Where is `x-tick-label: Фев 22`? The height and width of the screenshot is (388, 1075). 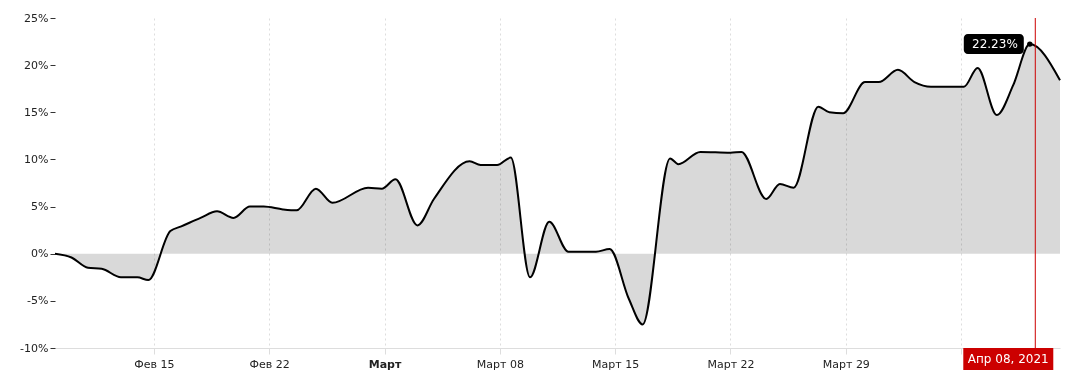 x-tick-label: Фев 22 is located at coordinates (269, 364).